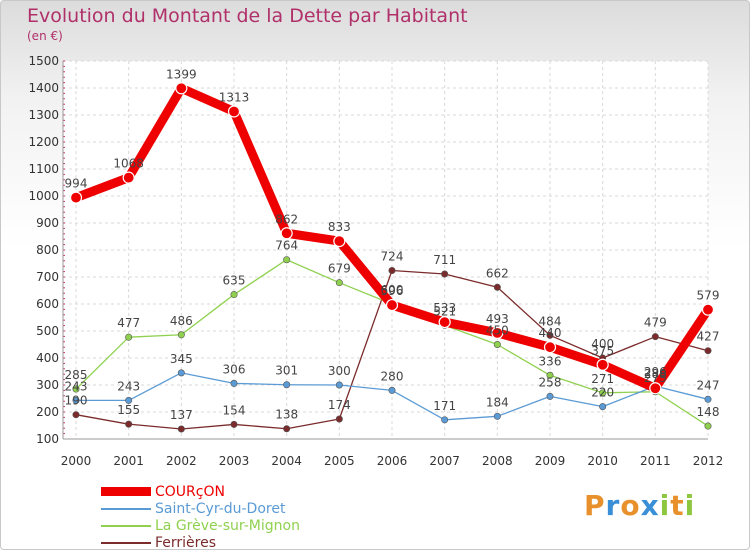 The height and width of the screenshot is (550, 750). What do you see at coordinates (45, 36) in the screenshot?
I see `chart-subtitle: (en €)` at bounding box center [45, 36].